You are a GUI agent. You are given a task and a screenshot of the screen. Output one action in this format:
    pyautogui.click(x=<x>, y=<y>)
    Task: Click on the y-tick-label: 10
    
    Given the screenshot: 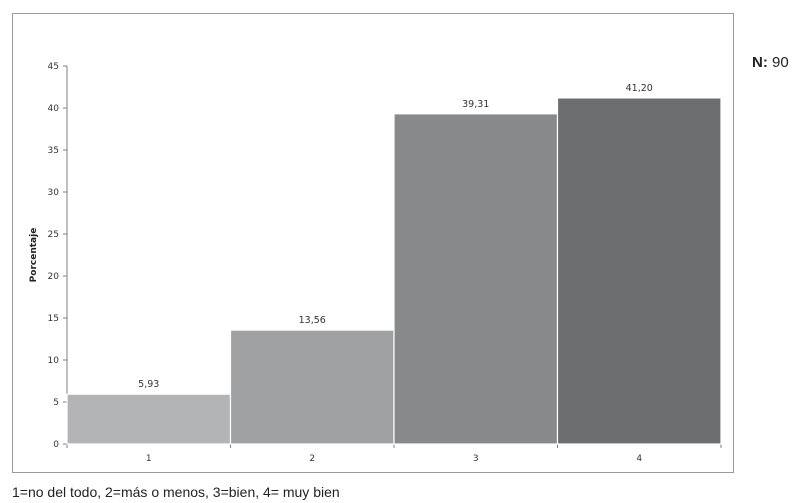 What is the action you would take?
    pyautogui.click(x=54, y=361)
    